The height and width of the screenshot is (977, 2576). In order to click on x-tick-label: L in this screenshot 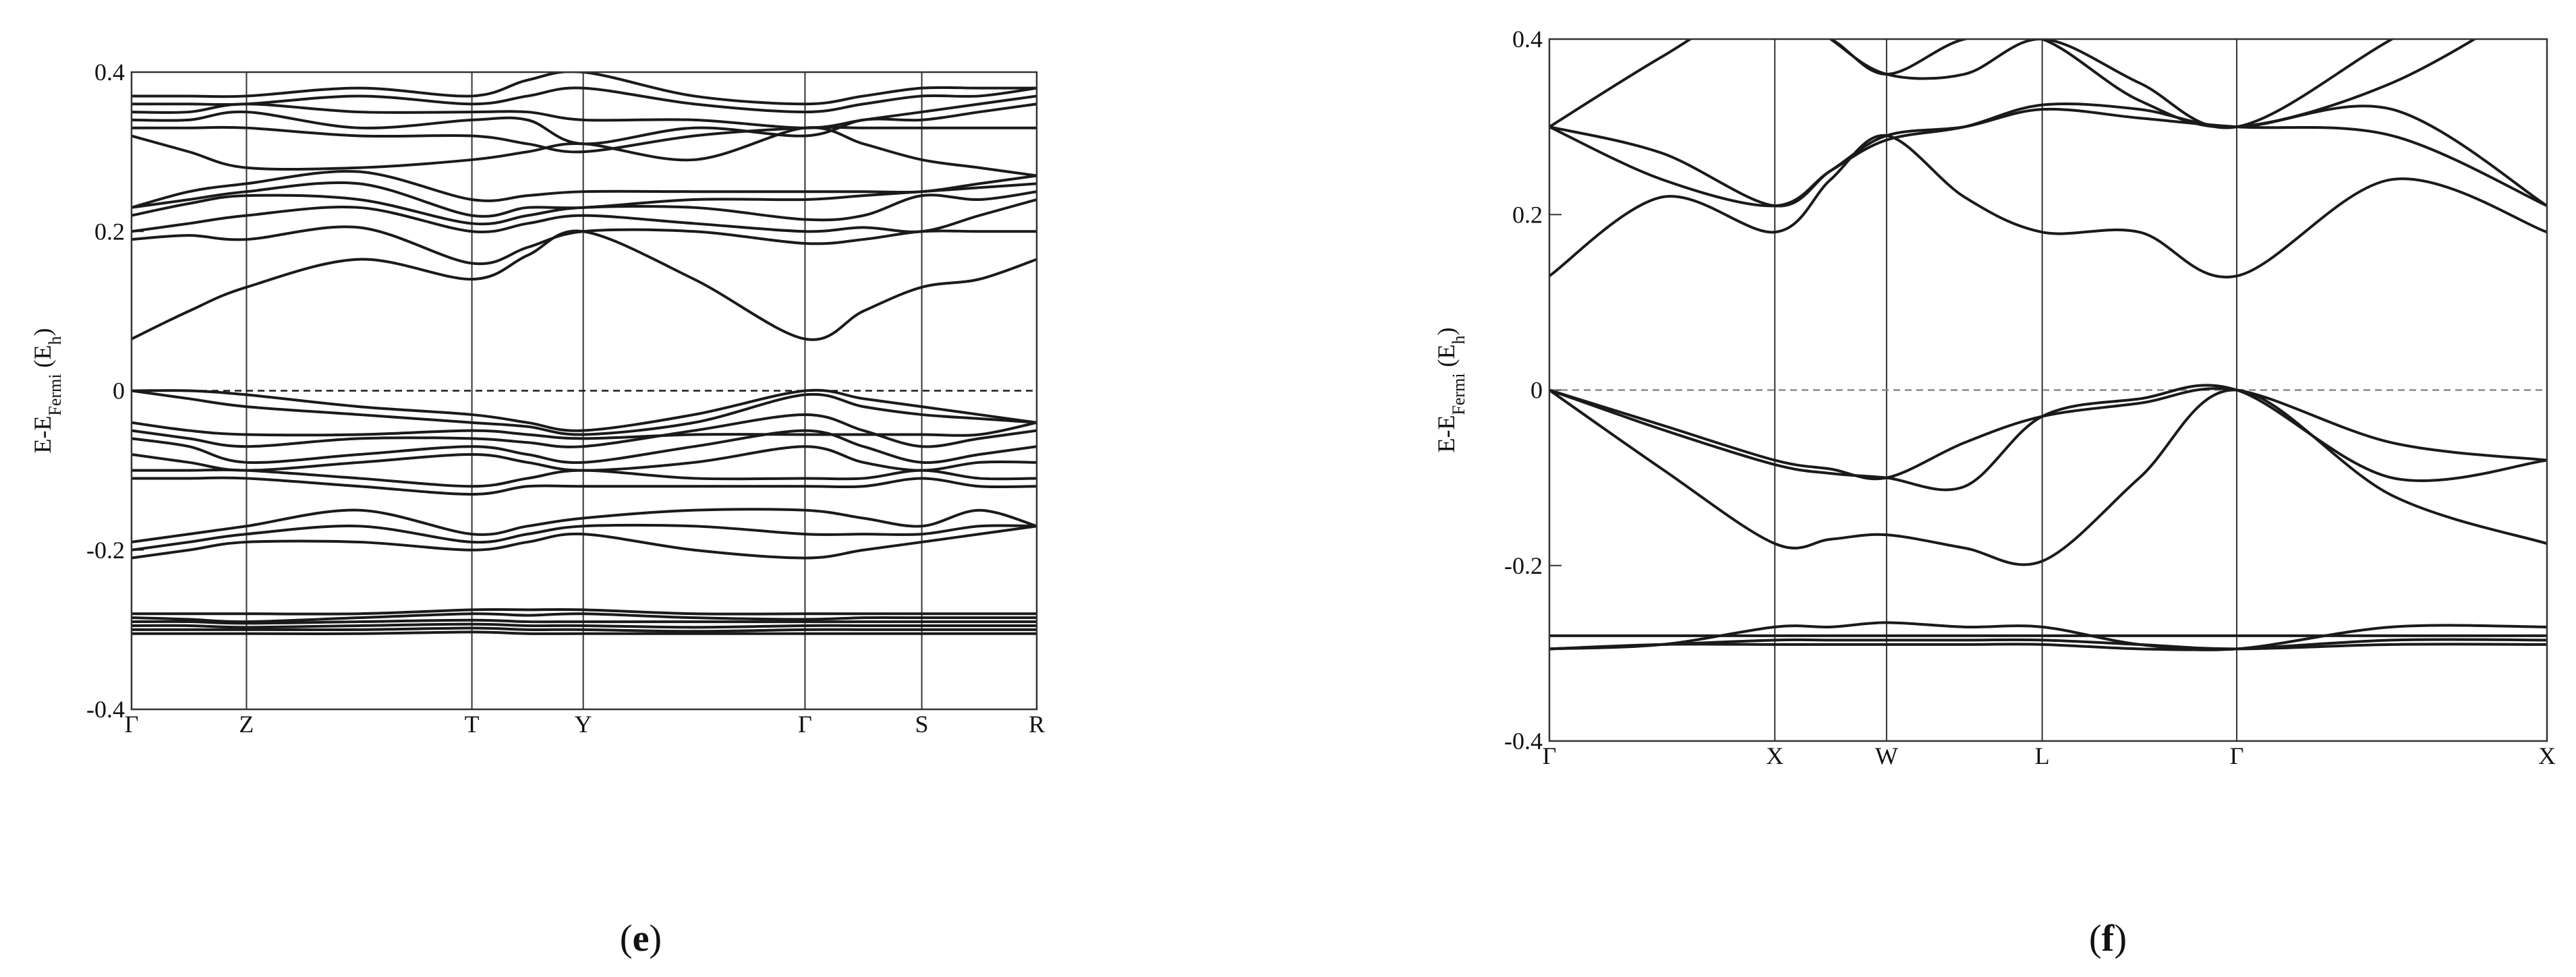, I will do `click(2042, 755)`.